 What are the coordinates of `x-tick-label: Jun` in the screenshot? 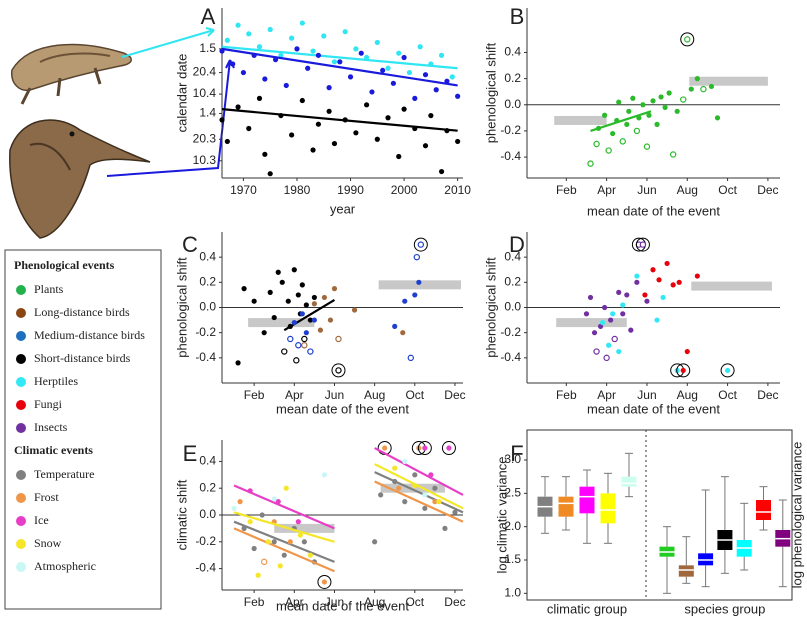 It's located at (646, 190).